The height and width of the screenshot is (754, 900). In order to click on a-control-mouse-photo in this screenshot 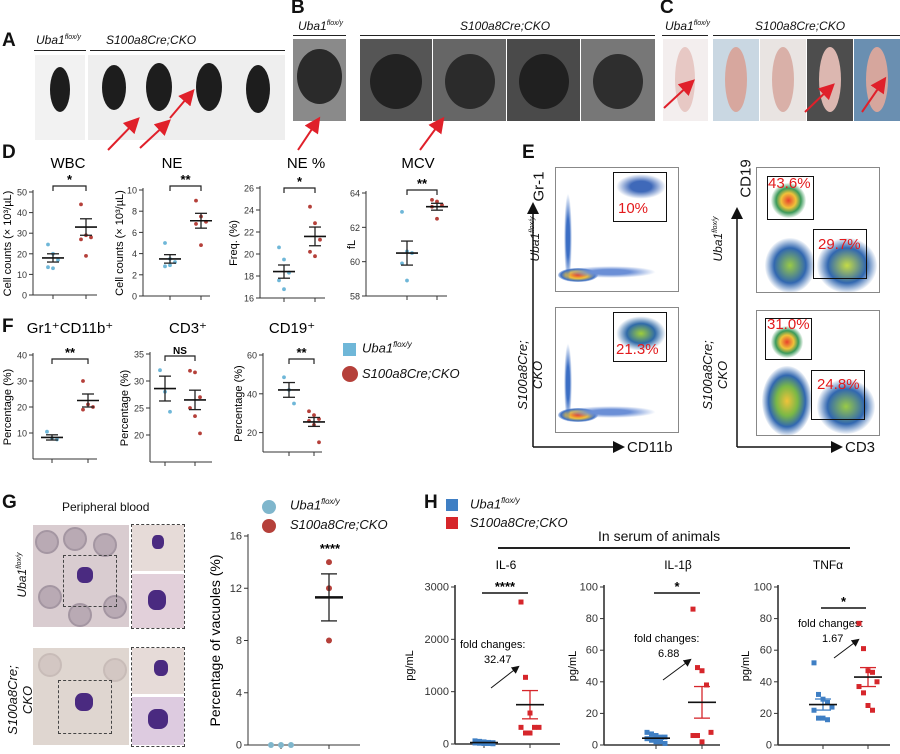, I will do `click(60, 97)`.